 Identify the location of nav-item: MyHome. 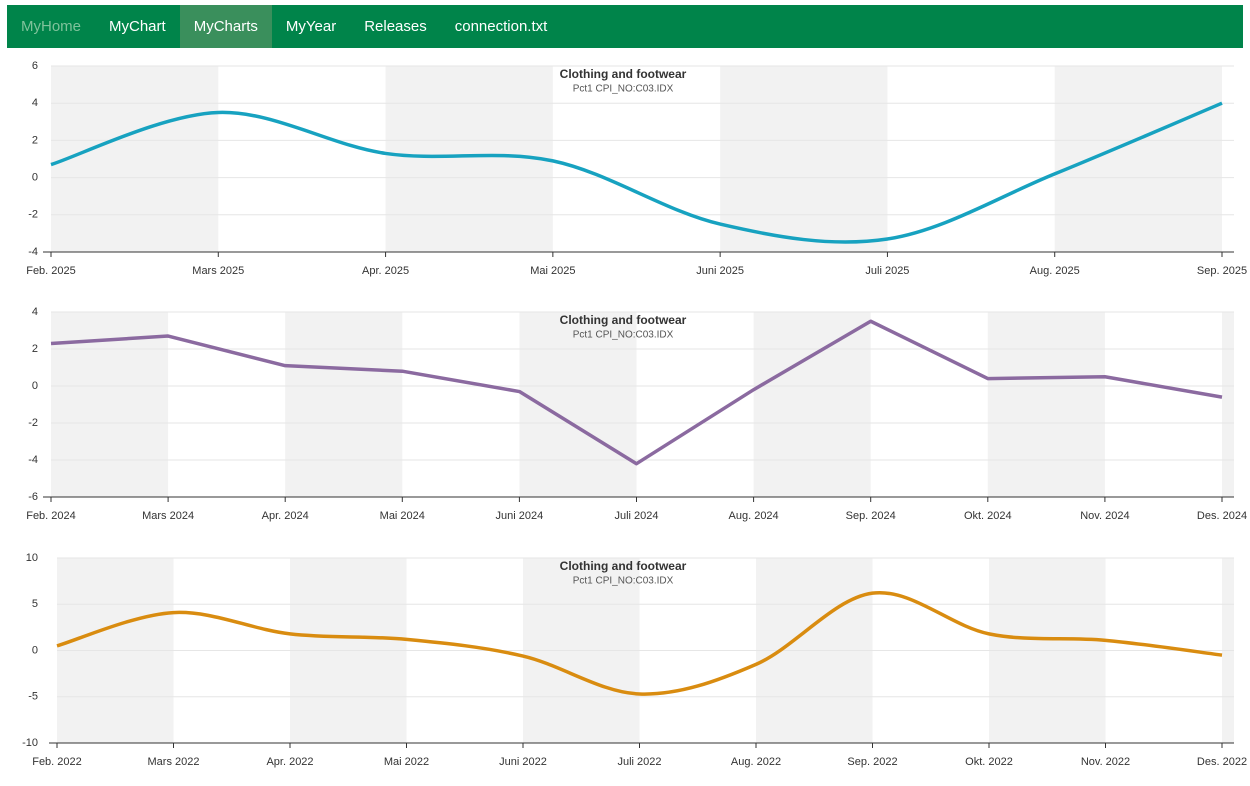
(51, 26).